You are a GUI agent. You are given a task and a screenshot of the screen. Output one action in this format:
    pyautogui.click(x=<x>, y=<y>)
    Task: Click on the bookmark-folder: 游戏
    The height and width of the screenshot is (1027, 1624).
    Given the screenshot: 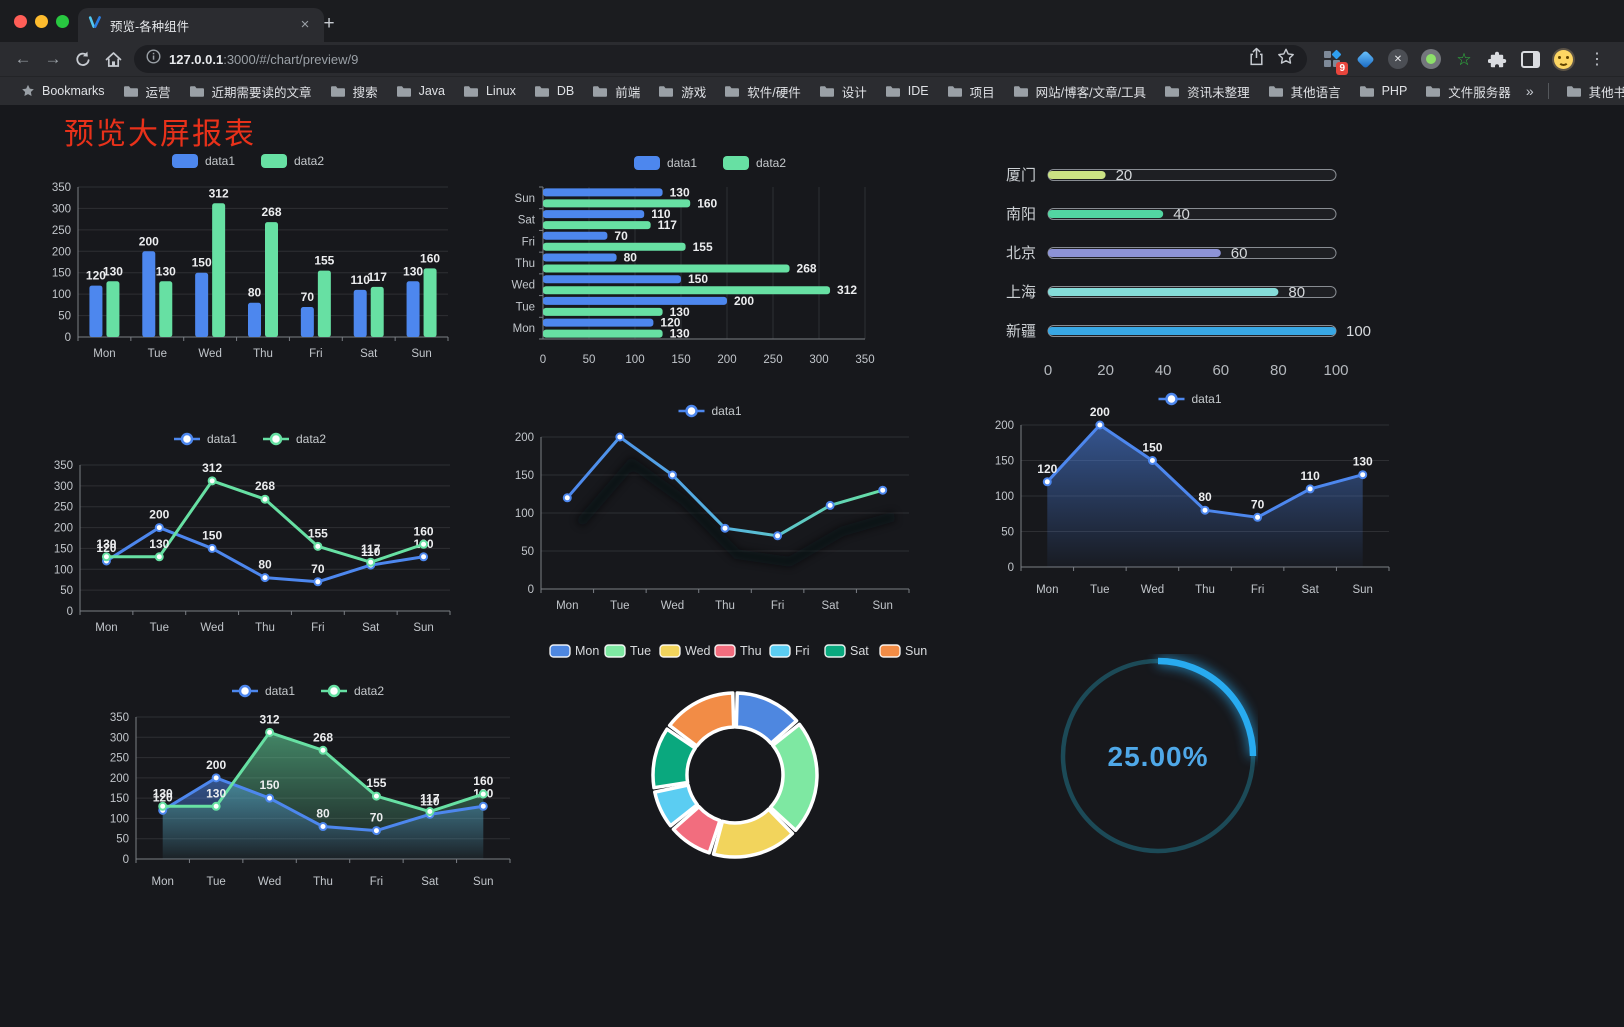 What is the action you would take?
    pyautogui.click(x=682, y=91)
    